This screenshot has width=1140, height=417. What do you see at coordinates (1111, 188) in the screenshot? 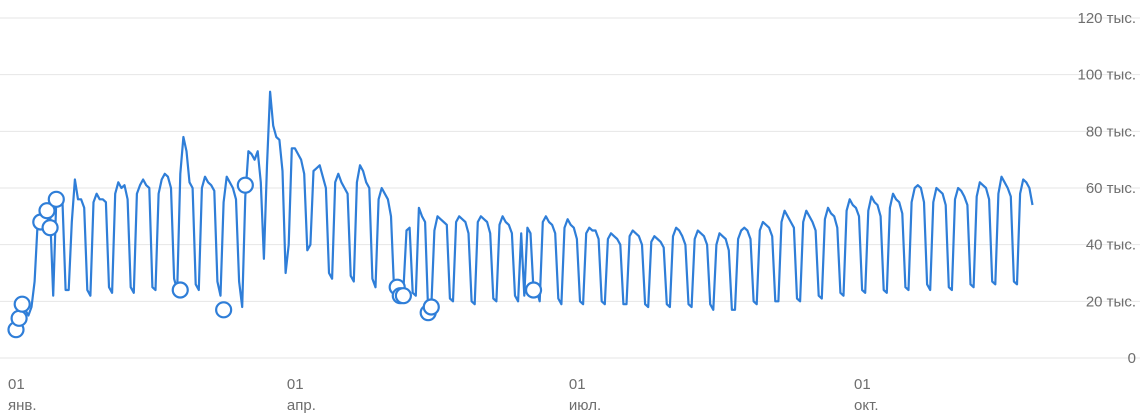
I see `y-tick-label: 60 тыс.` at bounding box center [1111, 188].